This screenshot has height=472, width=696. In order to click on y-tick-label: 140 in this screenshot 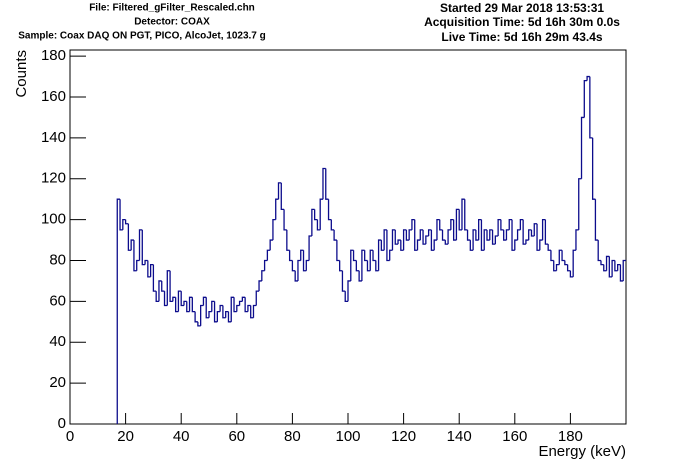, I will do `click(53, 137)`.